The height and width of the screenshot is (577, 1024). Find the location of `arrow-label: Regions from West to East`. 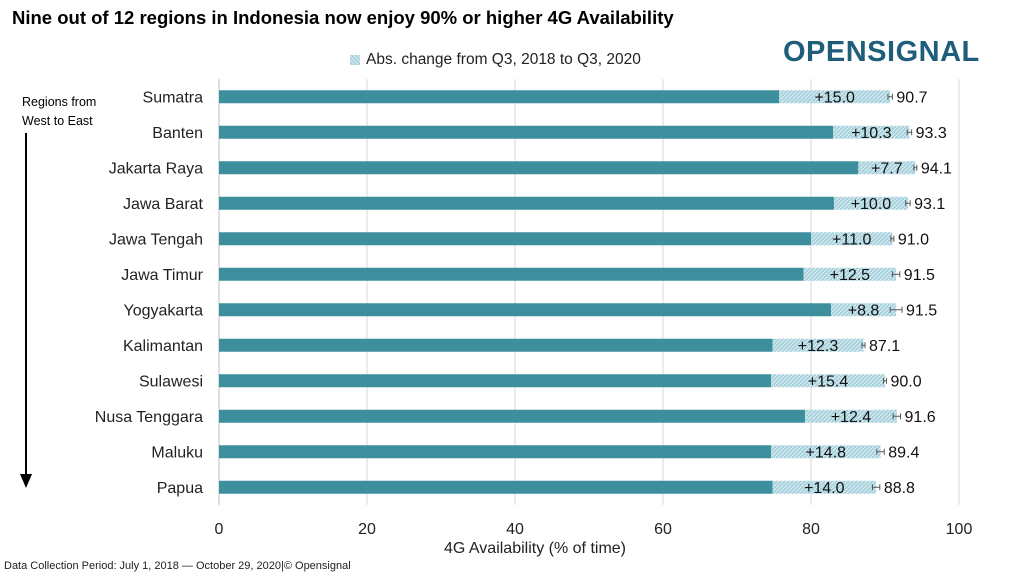

arrow-label: Regions from West to East is located at coordinates (59, 112).